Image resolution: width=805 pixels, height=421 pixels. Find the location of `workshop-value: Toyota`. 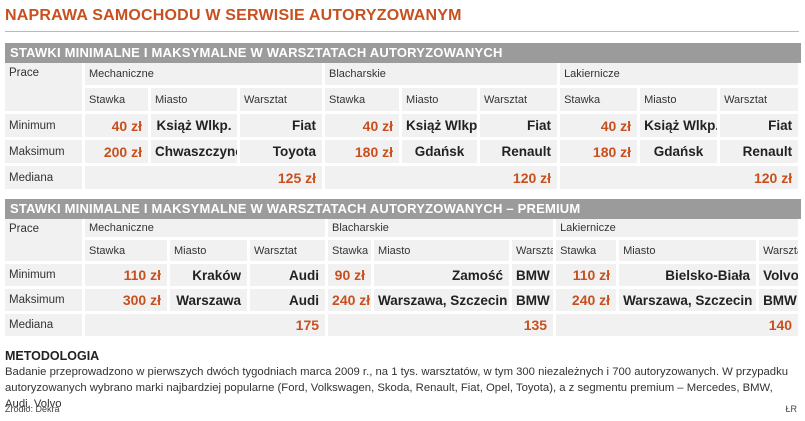

workshop-value: Toyota is located at coordinates (283, 153).